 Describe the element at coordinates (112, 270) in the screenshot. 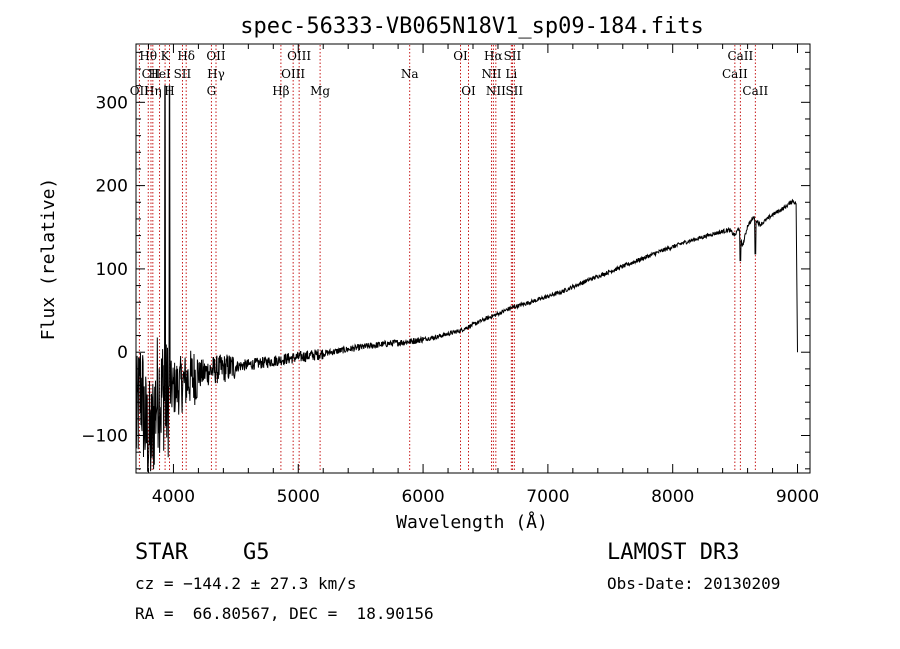

I see `y-tick-label-100: 100` at that location.